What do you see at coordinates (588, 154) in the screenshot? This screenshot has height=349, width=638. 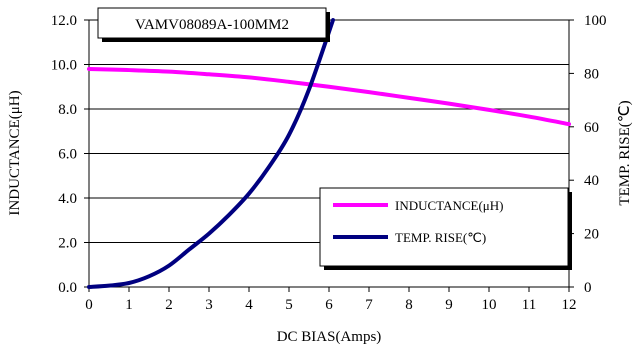 I see `y-axis-right-ticks: 0 20 40 60 80 100` at bounding box center [588, 154].